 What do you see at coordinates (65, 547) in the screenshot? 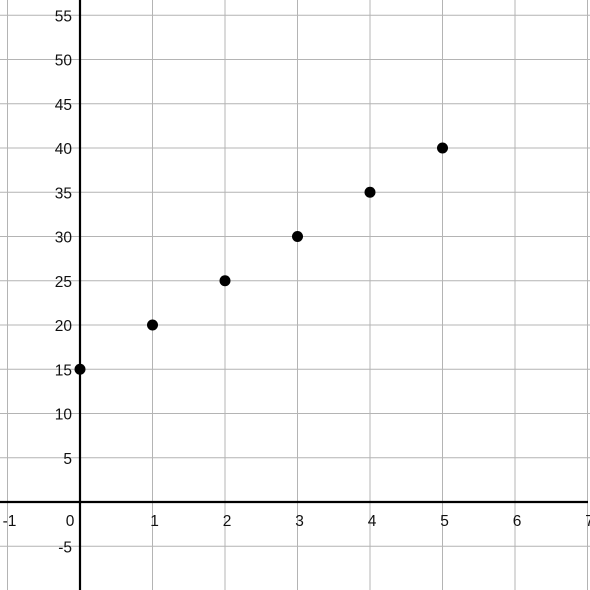
I see `y-tick-label: -5` at bounding box center [65, 547].